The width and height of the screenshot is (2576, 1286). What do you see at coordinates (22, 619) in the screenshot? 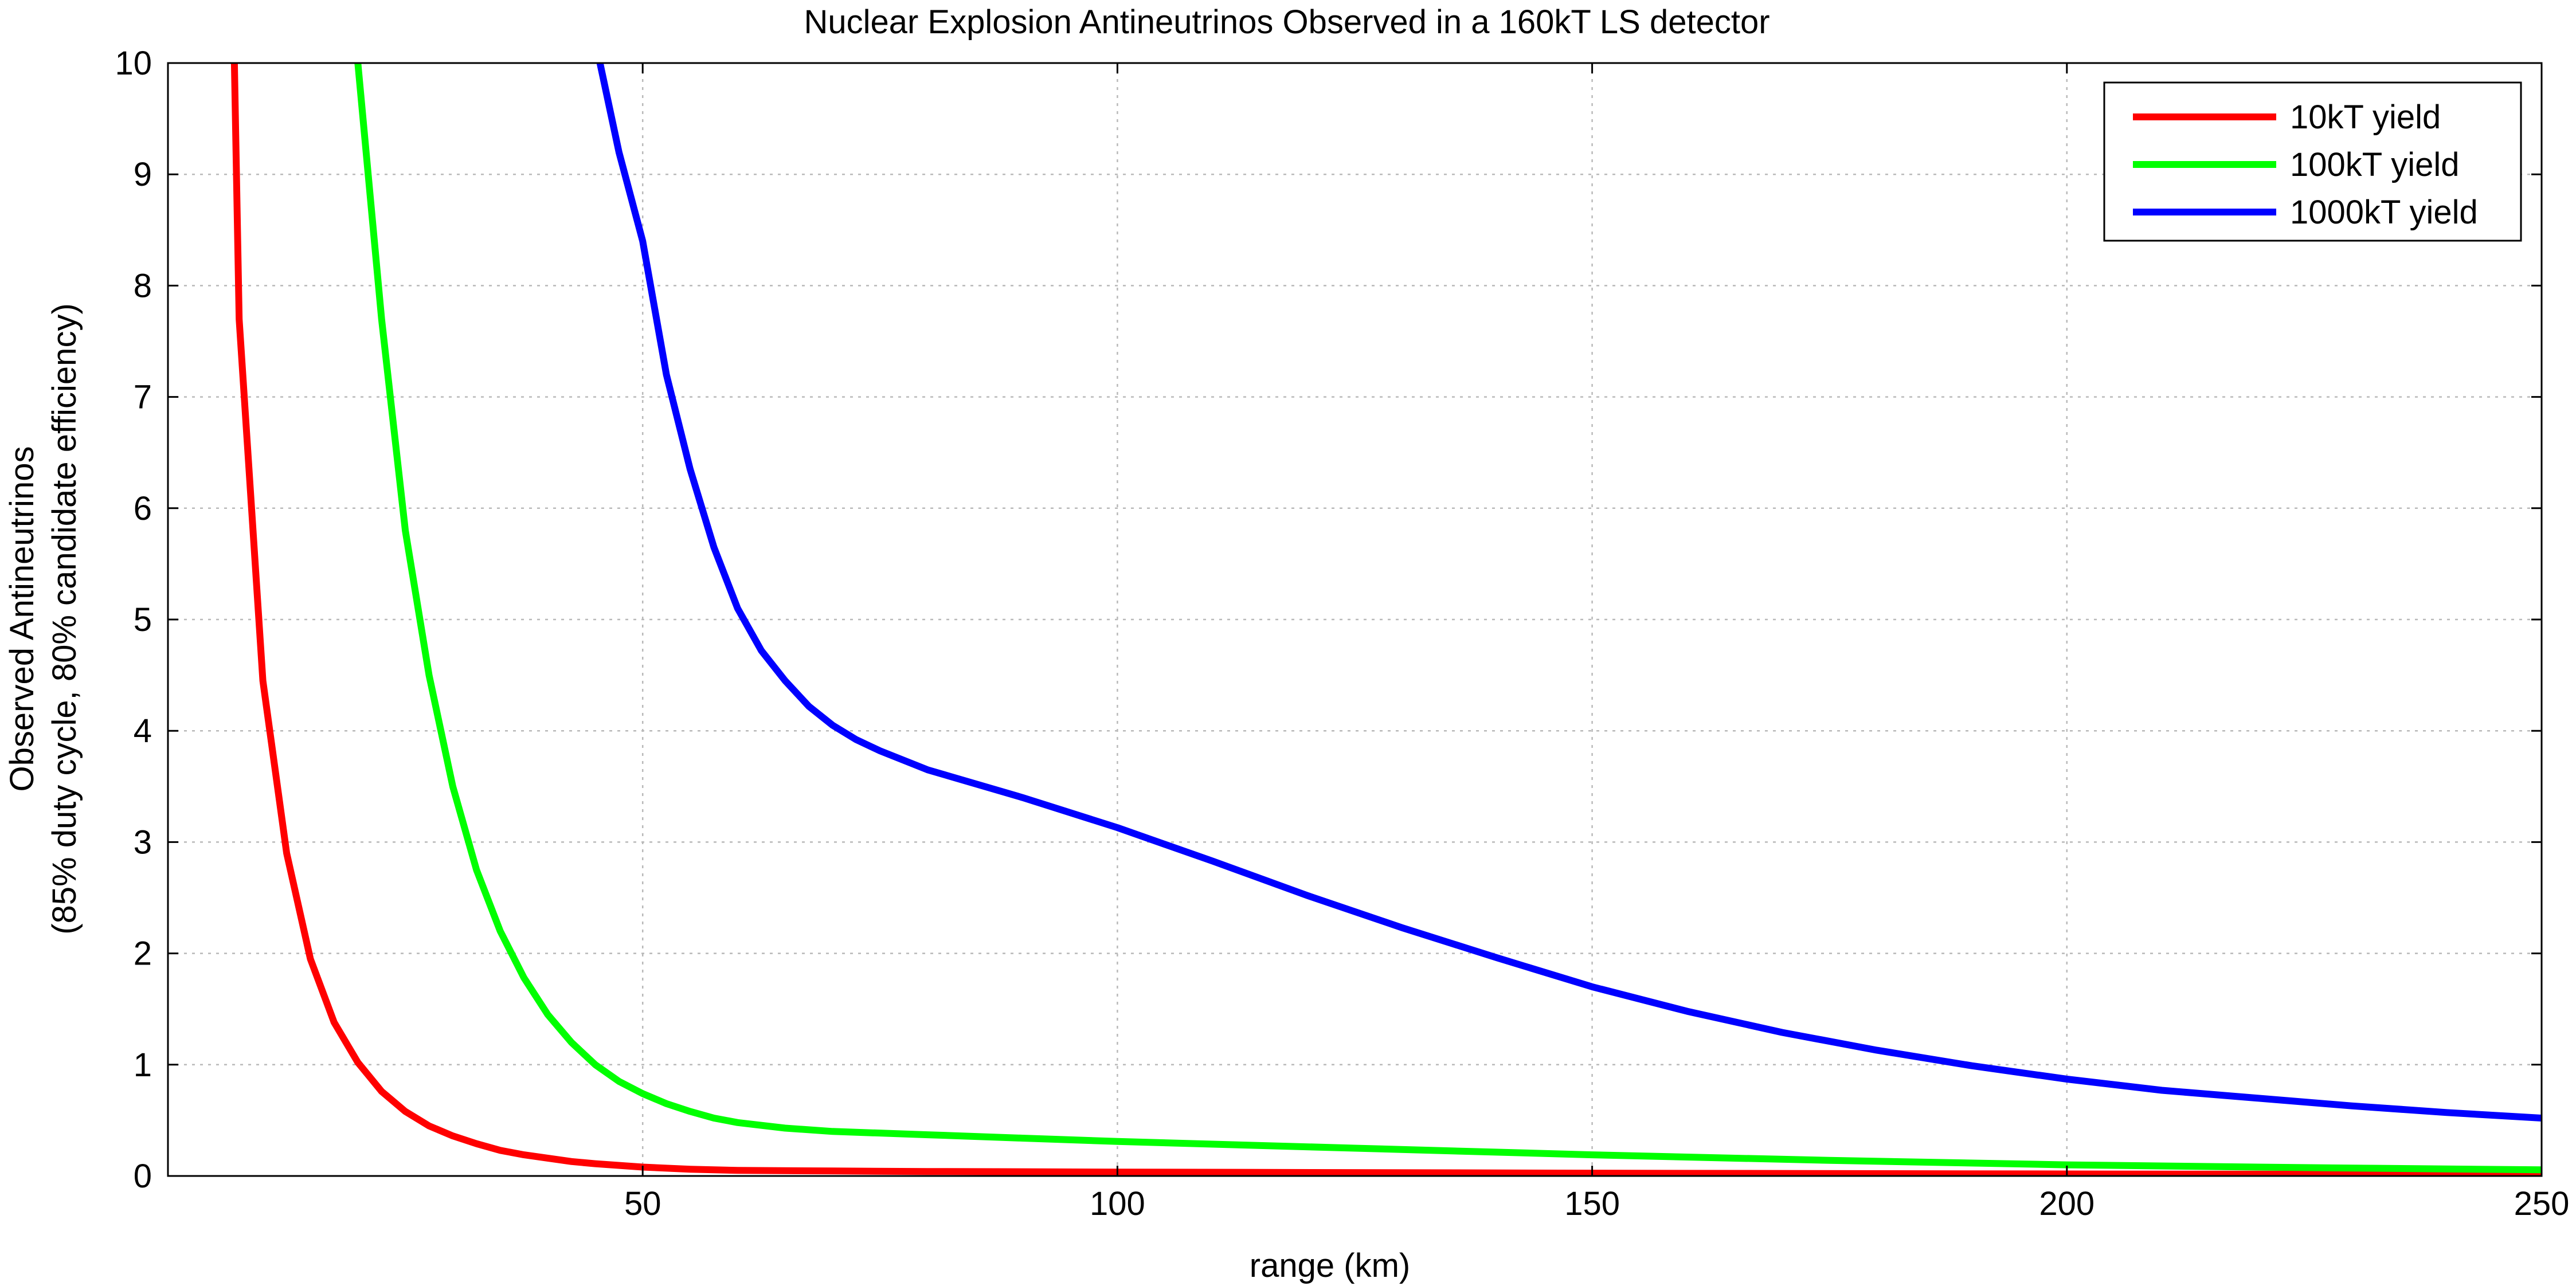
I see `y-axis-label-line-1: Observed Antineutrinos` at bounding box center [22, 619].